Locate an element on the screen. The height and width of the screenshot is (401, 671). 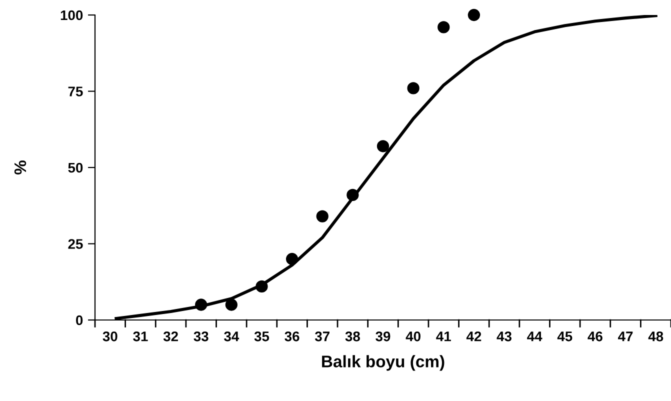
y-tick-label: 25 is located at coordinates (75, 244).